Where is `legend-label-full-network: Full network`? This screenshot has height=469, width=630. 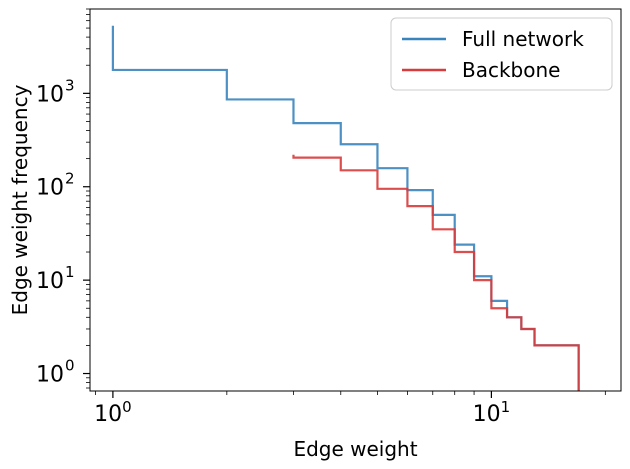
legend-label-full-network: Full network is located at coordinates (523, 39).